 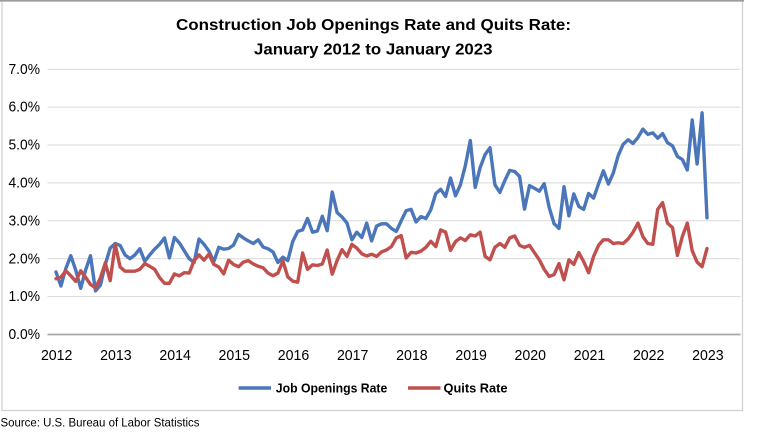 I want to click on svg-text: 0.0%, so click(x=25, y=334).